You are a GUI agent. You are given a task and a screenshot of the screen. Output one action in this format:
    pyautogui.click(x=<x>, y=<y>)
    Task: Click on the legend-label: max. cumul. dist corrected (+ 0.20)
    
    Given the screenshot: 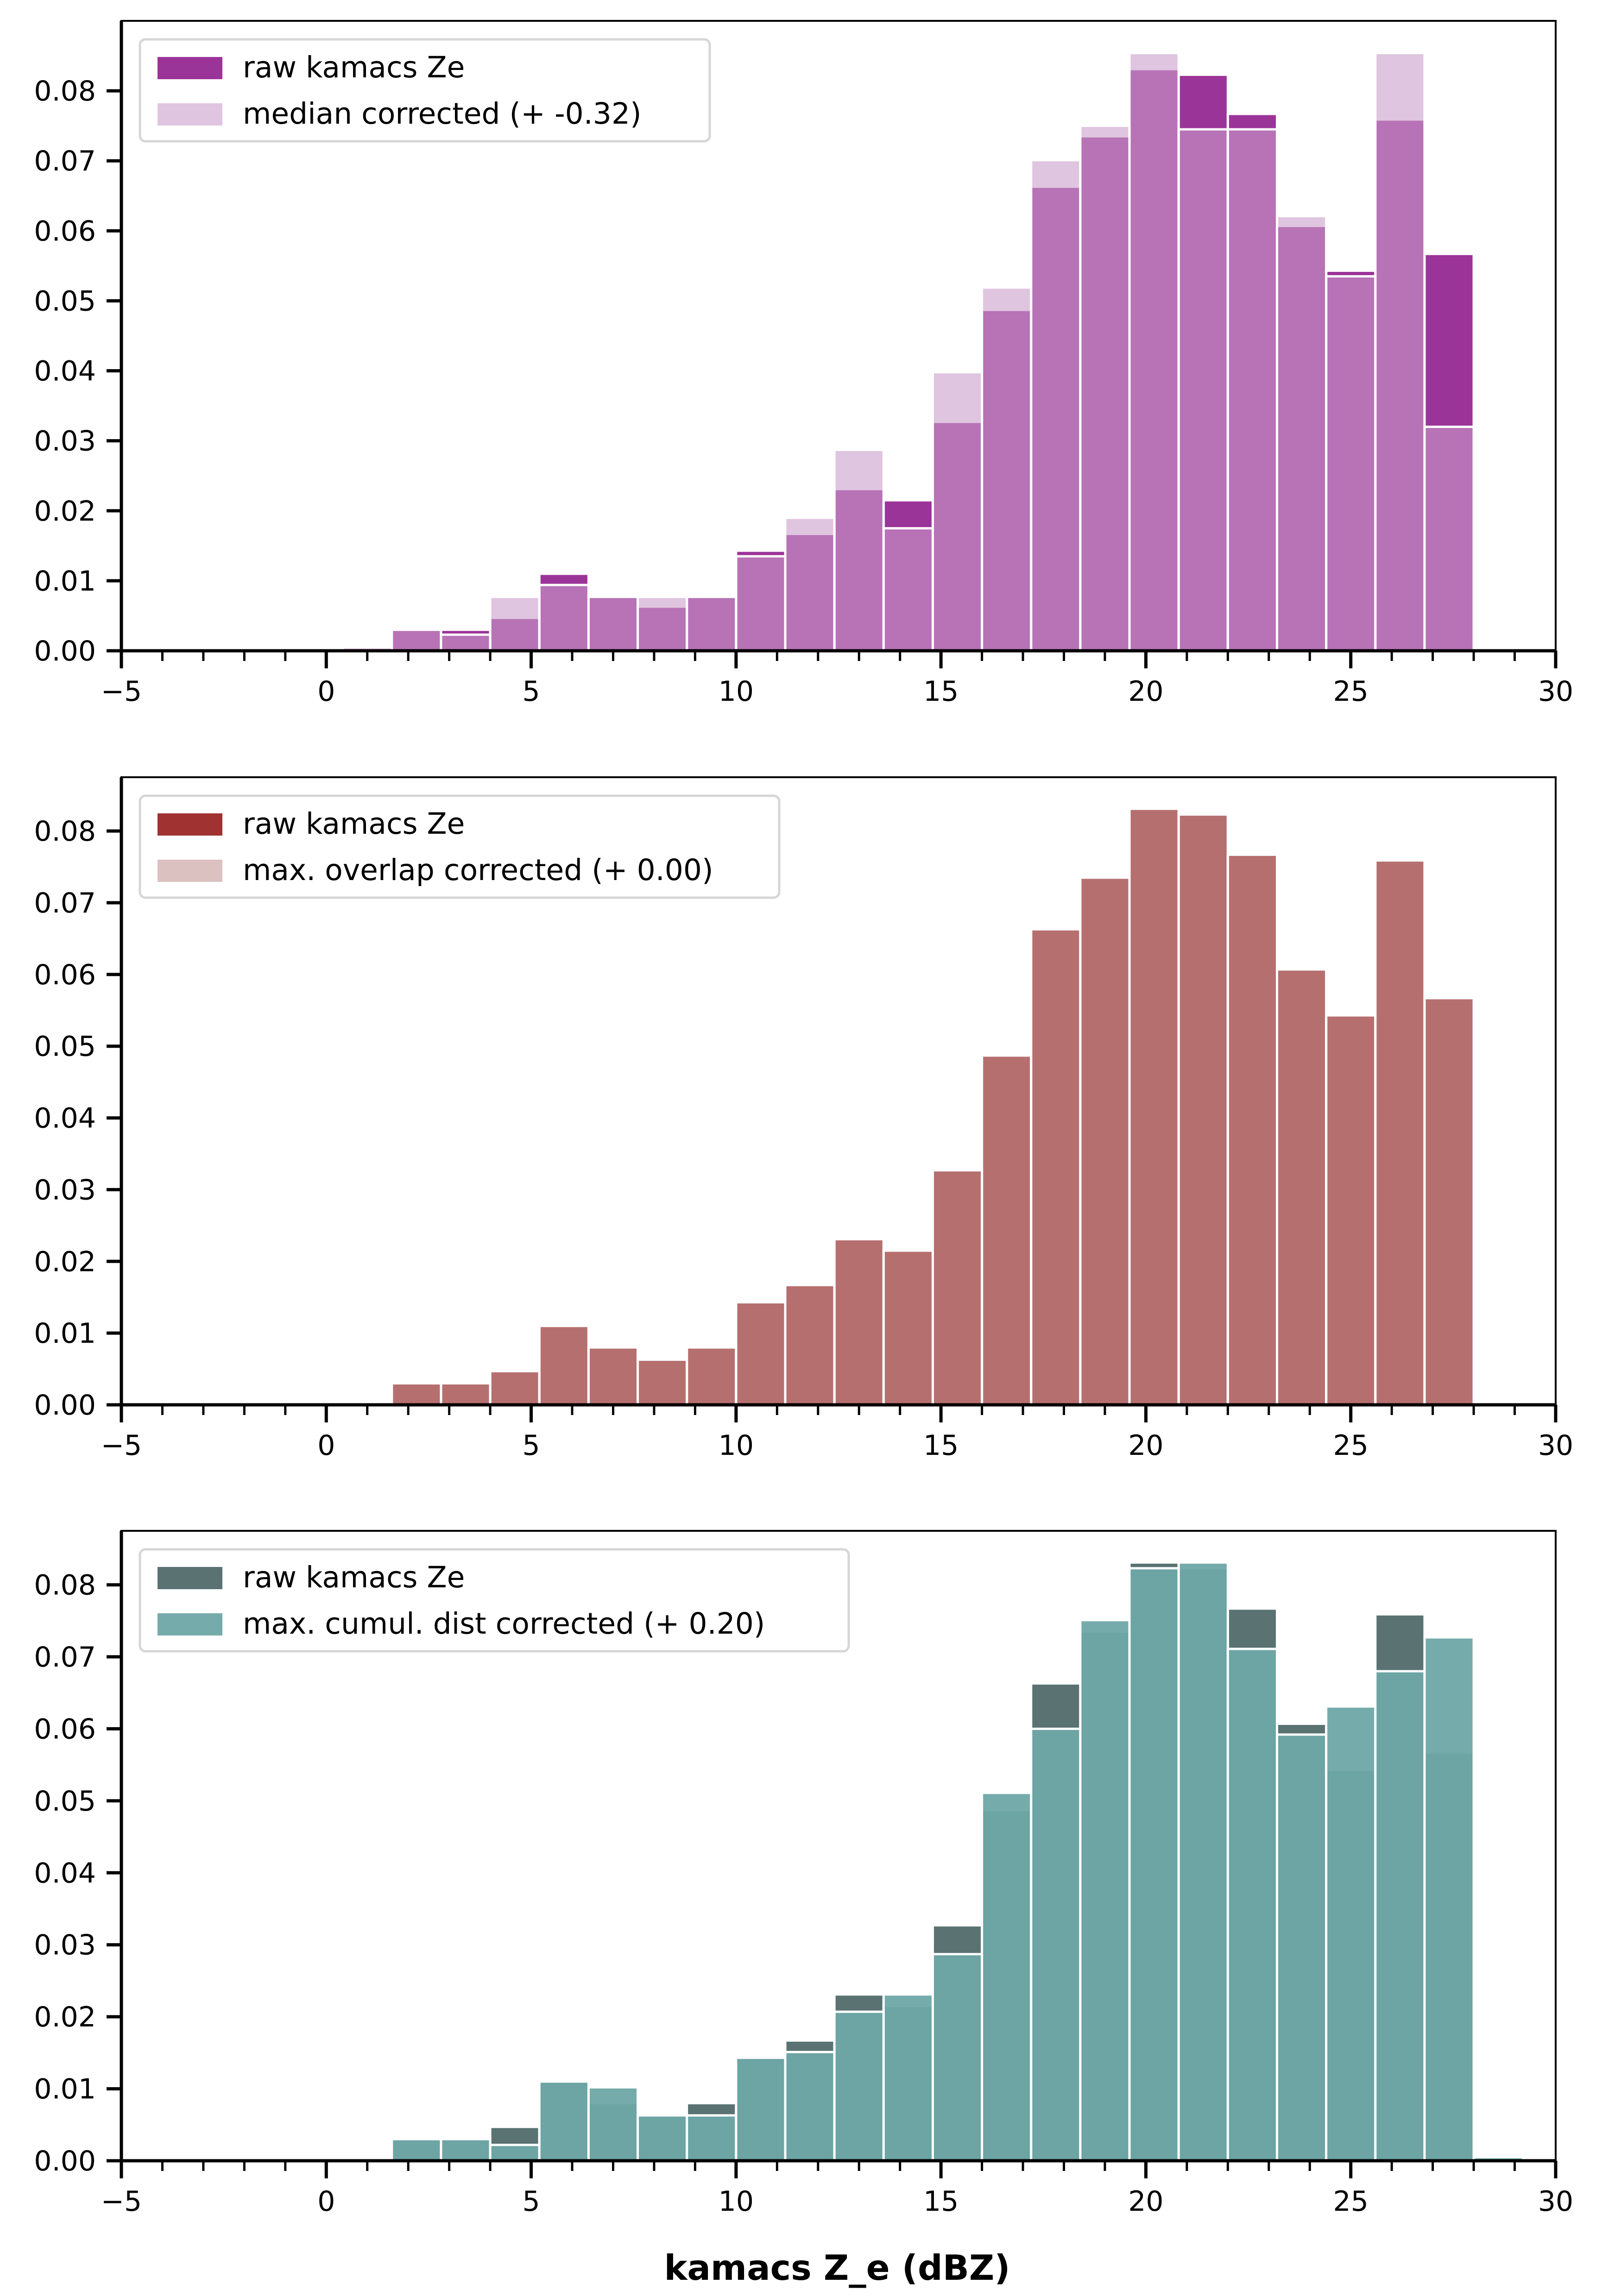 What is the action you would take?
    pyautogui.click(x=504, y=1624)
    